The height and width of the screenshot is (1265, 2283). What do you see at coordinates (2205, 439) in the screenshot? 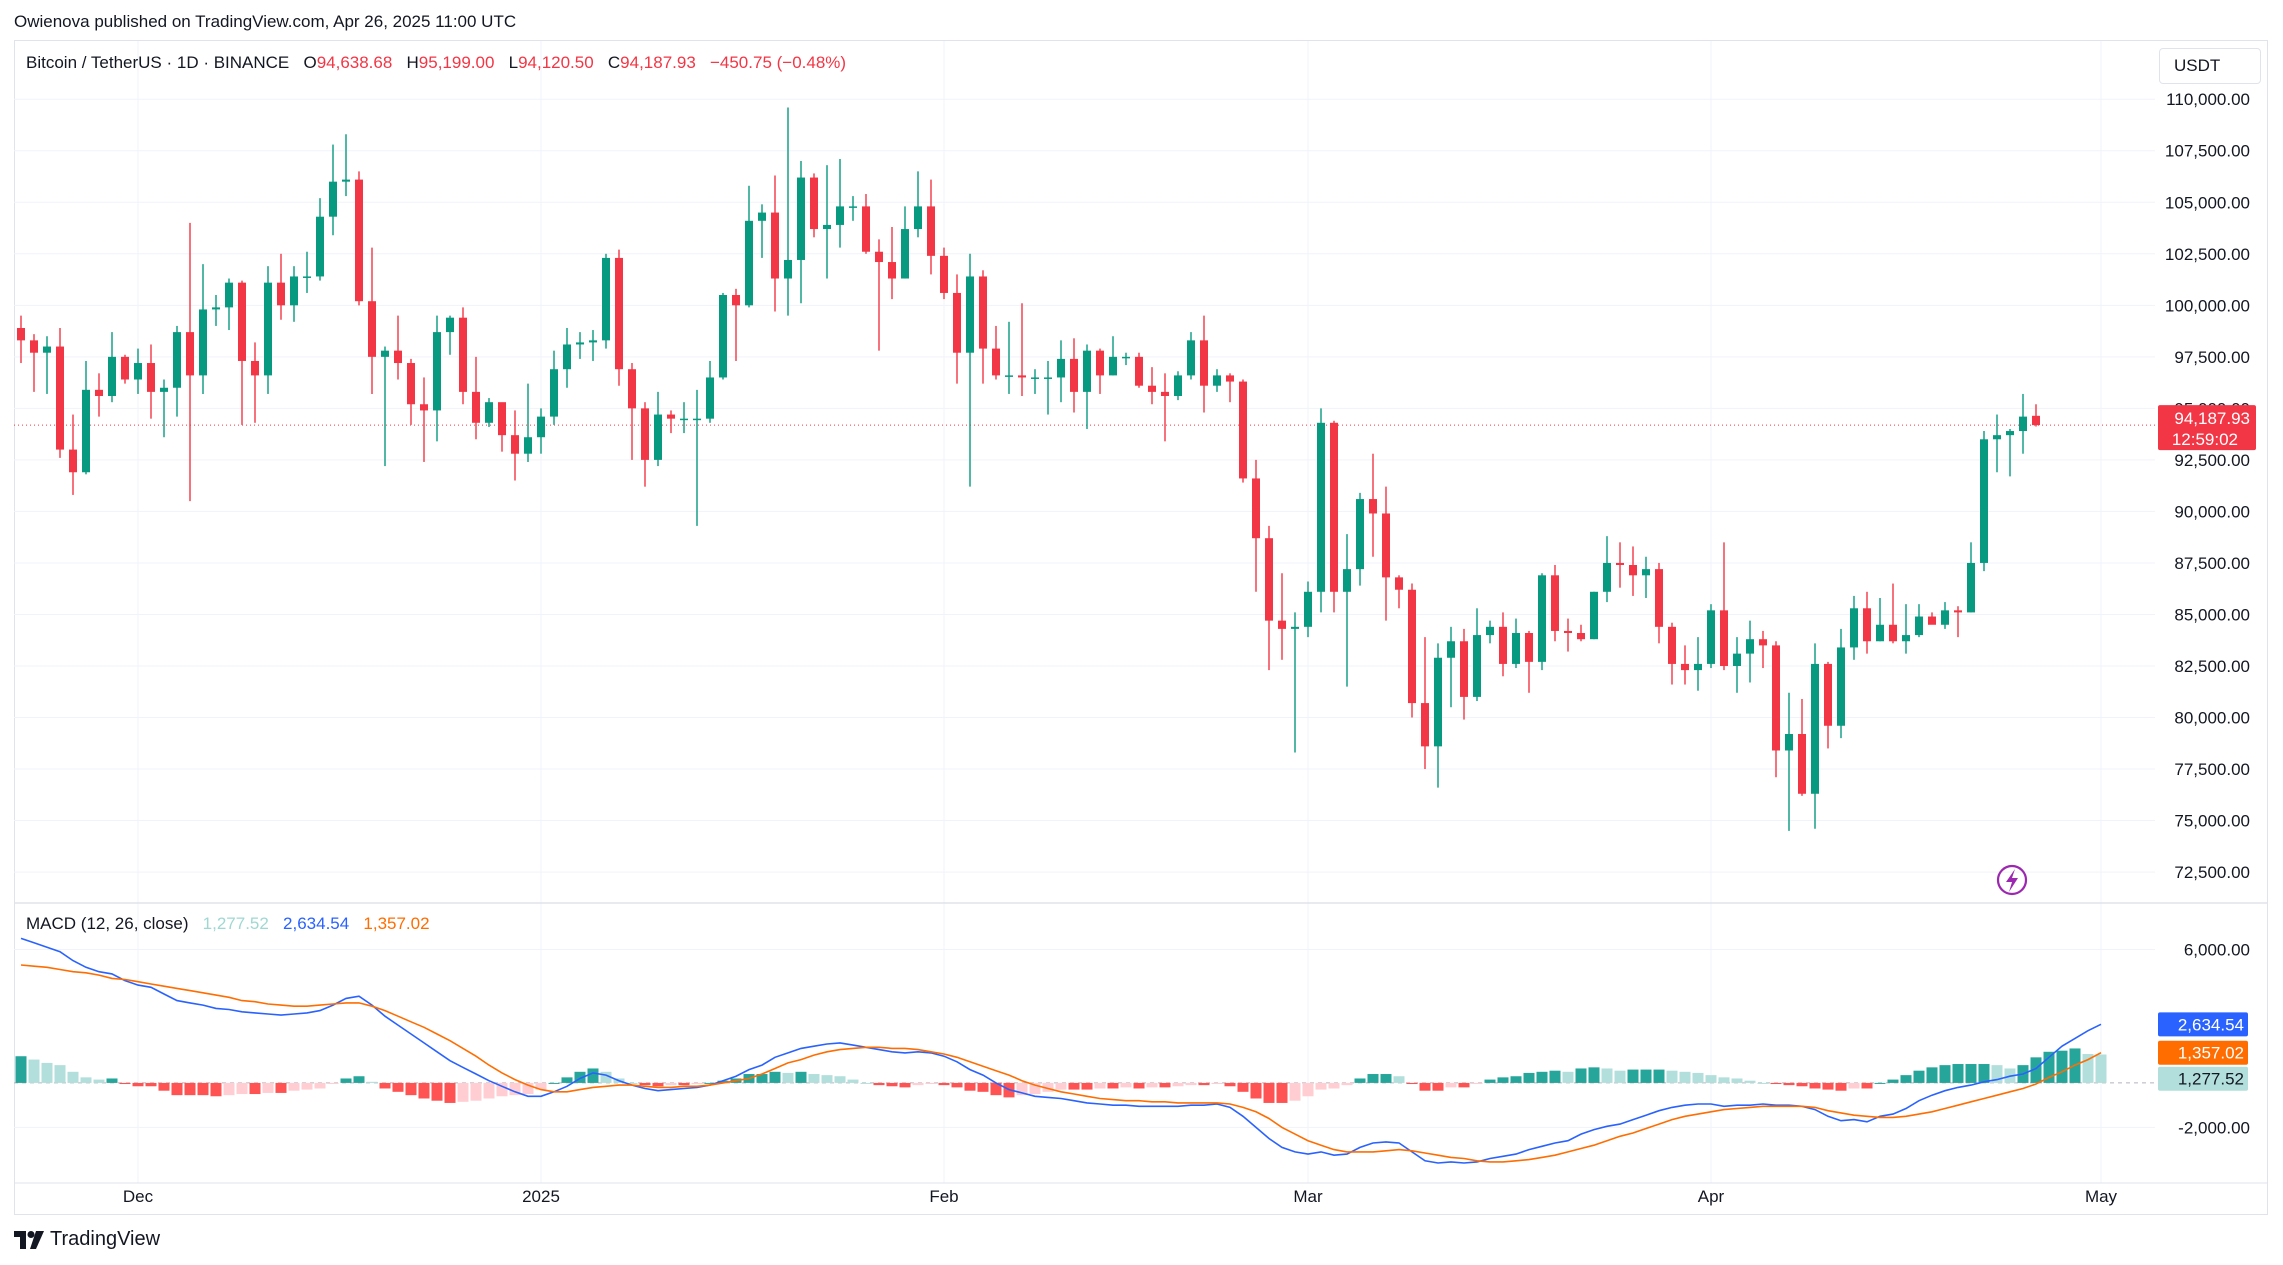
I see `last-price-tag-countdown: 12:59:02` at bounding box center [2205, 439].